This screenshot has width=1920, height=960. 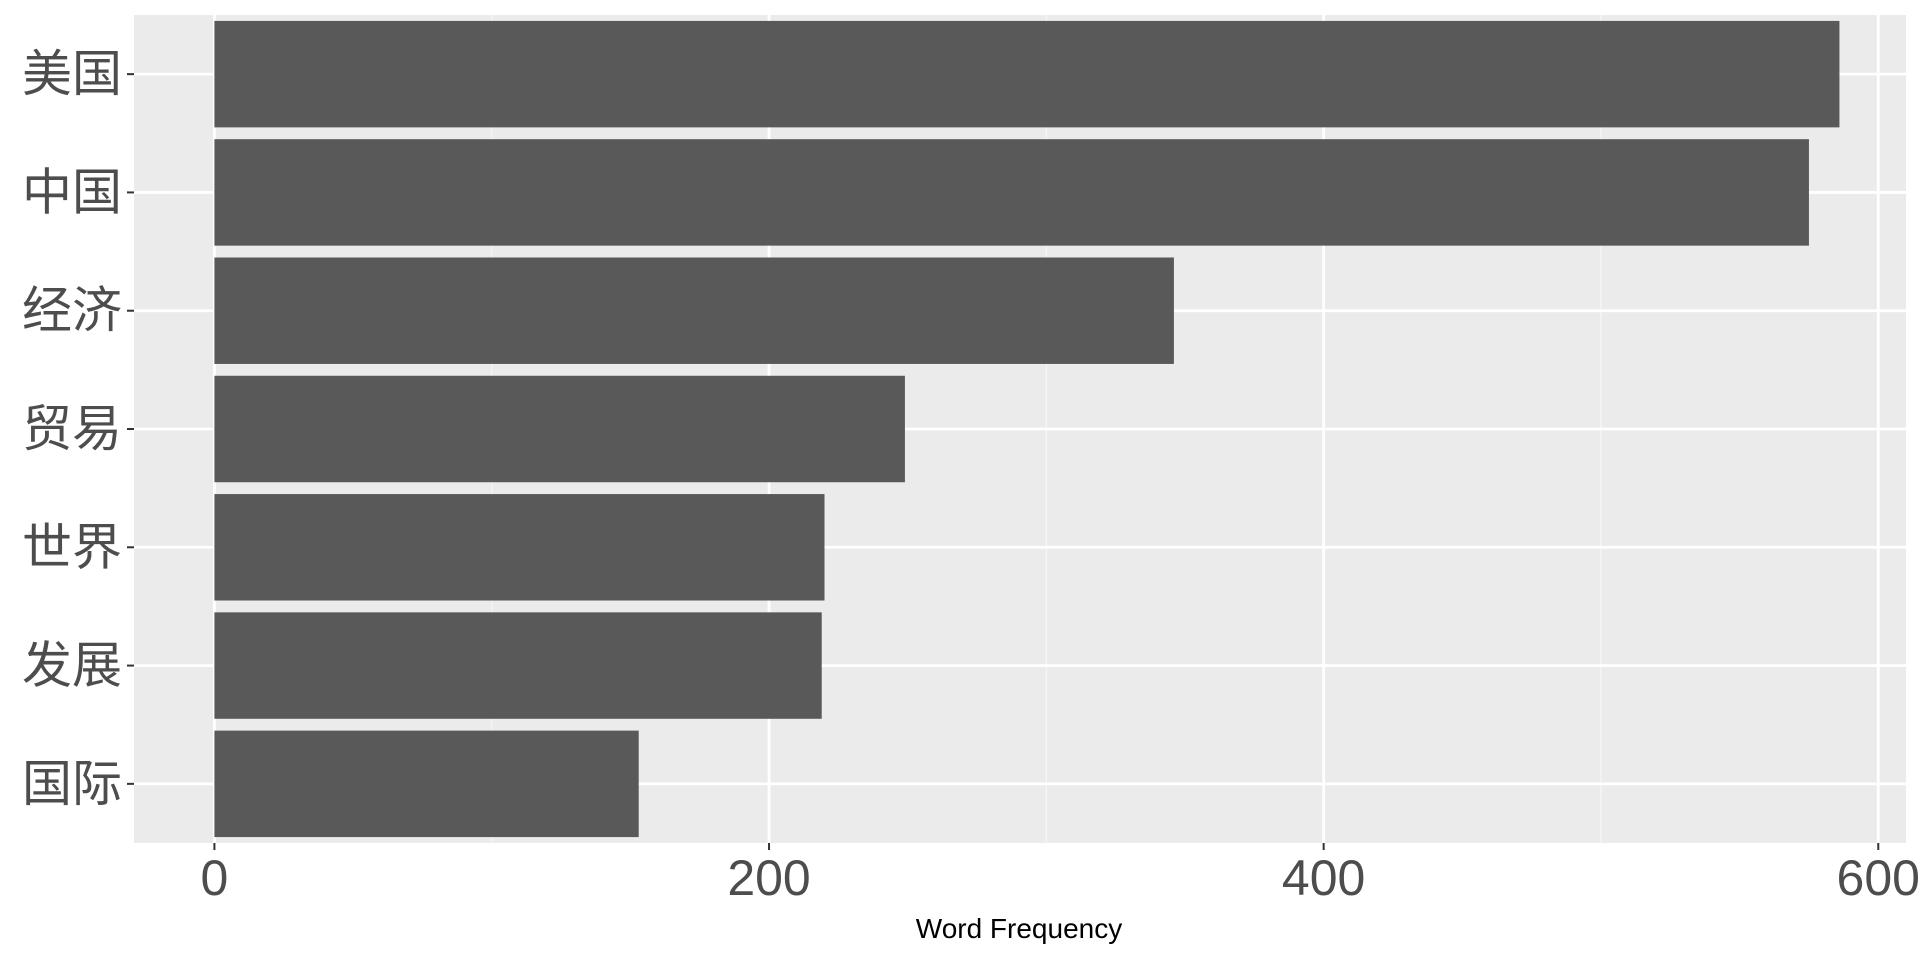 What do you see at coordinates (72, 784) in the screenshot?
I see `y-tick-label: 国际` at bounding box center [72, 784].